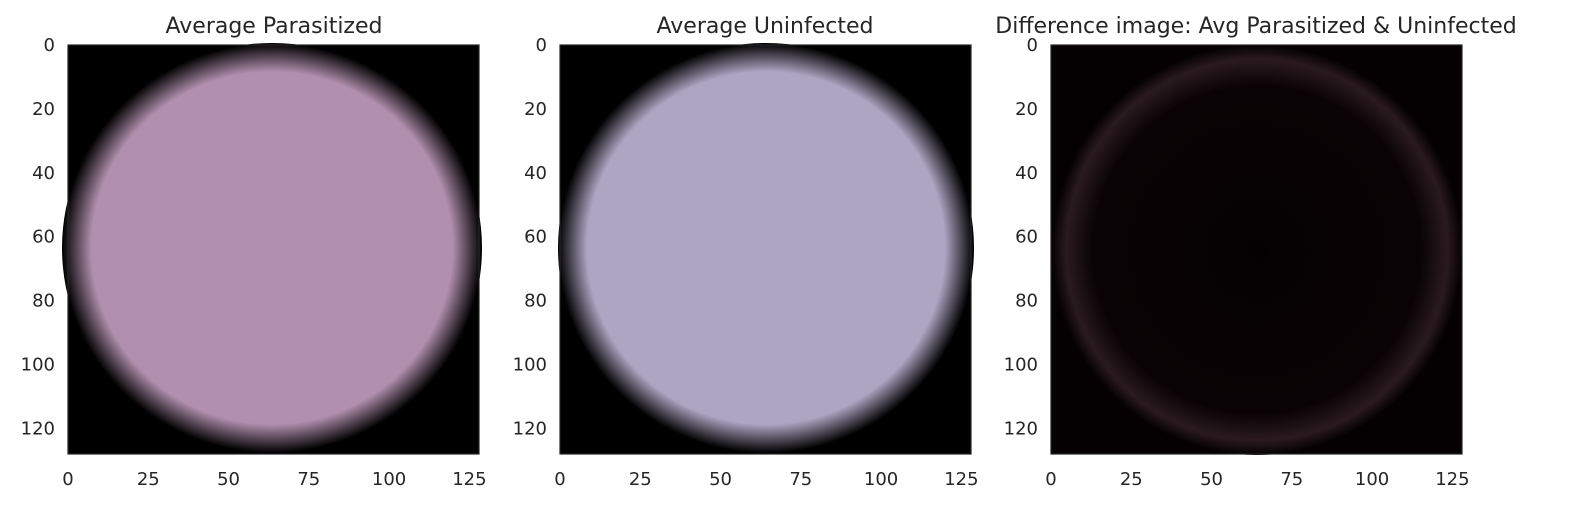 The image size is (1571, 510). I want to click on panel-title: Average Uninfected, so click(765, 26).